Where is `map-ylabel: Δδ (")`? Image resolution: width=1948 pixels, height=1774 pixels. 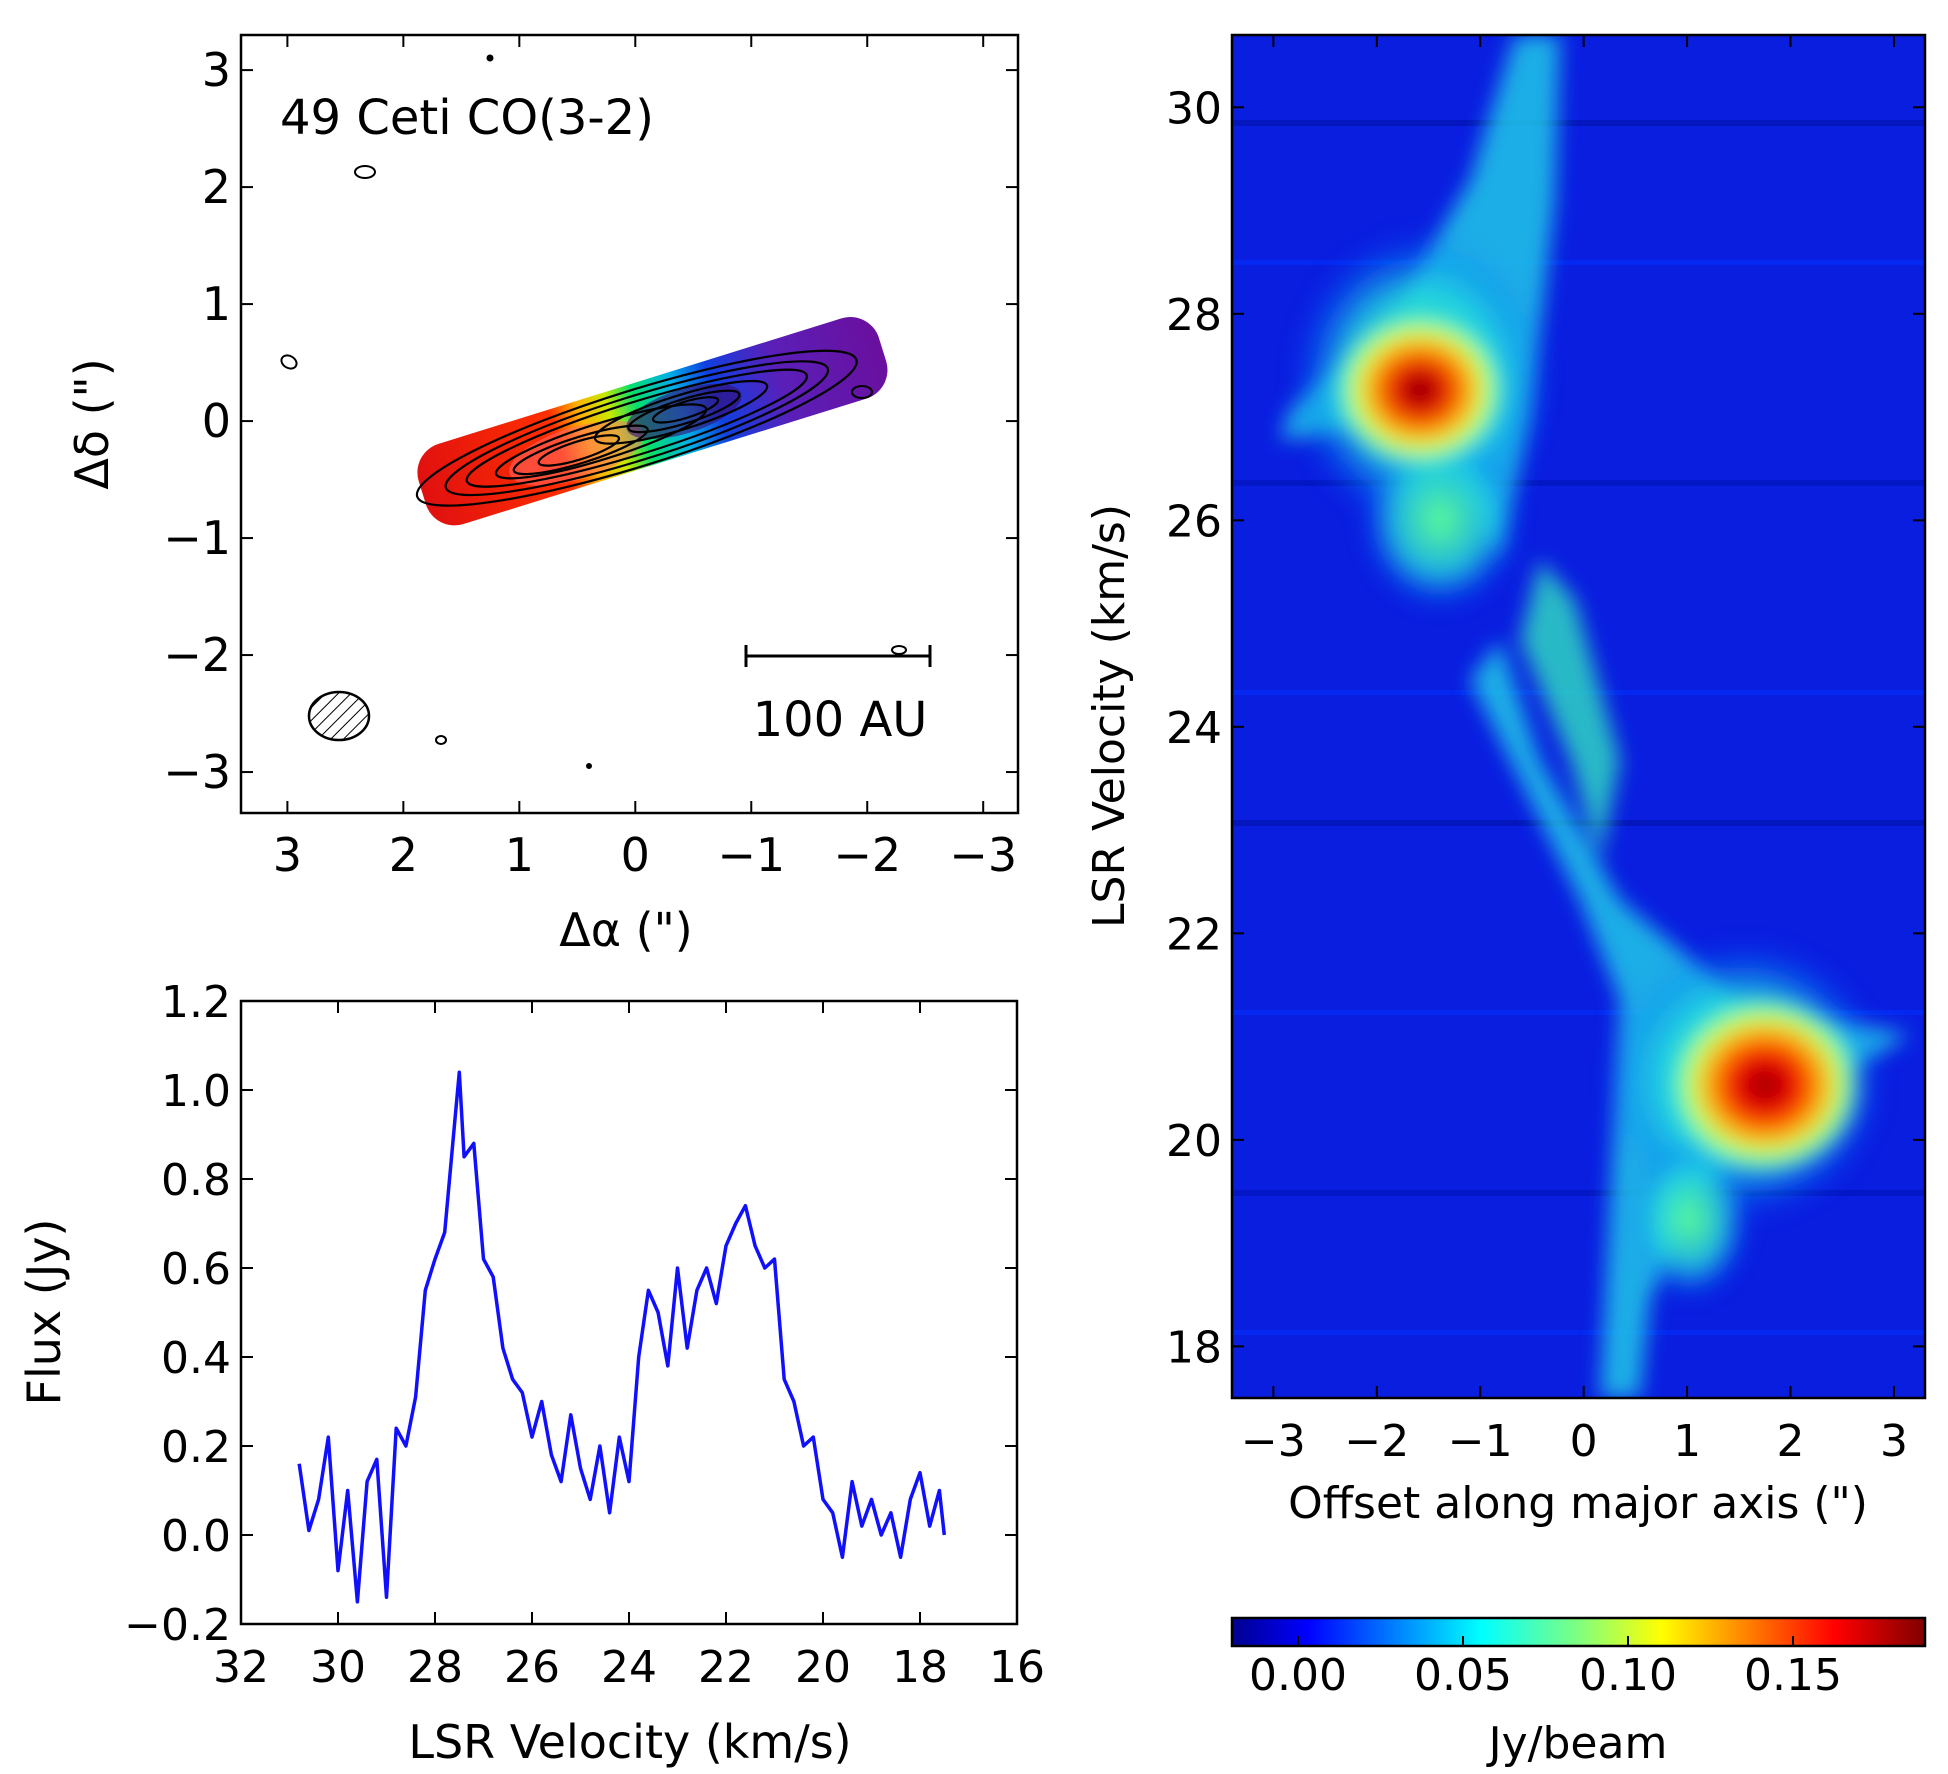 map-ylabel: Δδ (") is located at coordinates (92, 423).